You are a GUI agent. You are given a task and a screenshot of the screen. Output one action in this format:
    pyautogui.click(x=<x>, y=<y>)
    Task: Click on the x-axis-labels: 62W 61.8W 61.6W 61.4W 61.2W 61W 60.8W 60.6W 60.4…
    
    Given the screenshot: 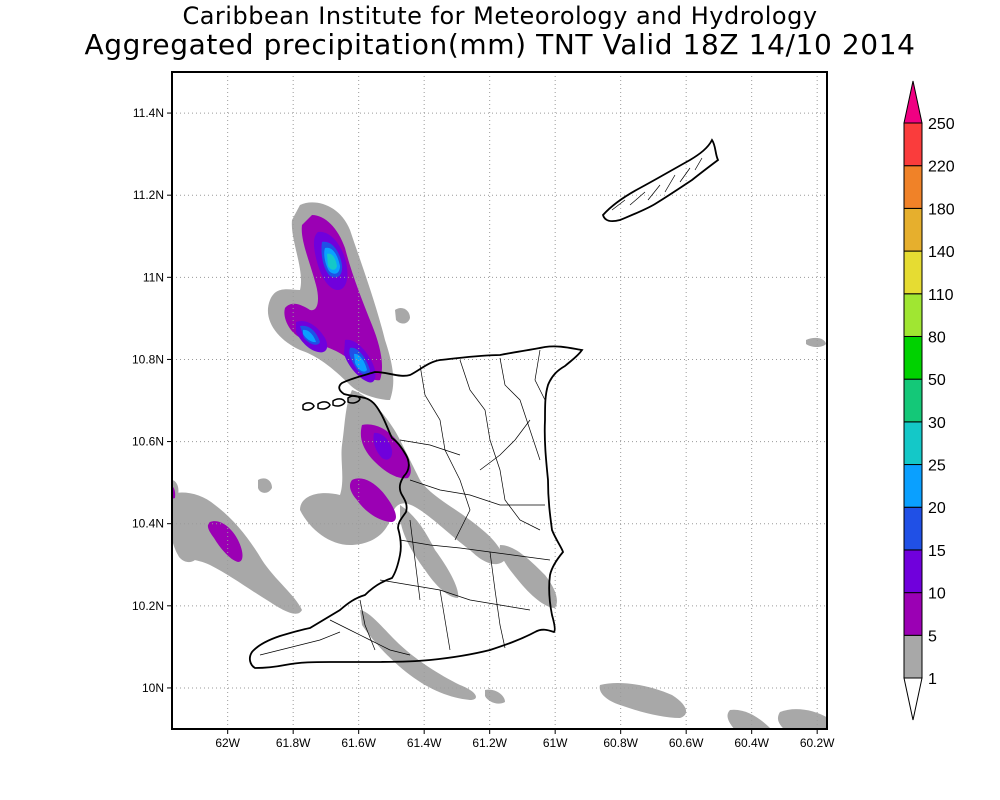 What is the action you would take?
    pyautogui.click(x=525, y=743)
    